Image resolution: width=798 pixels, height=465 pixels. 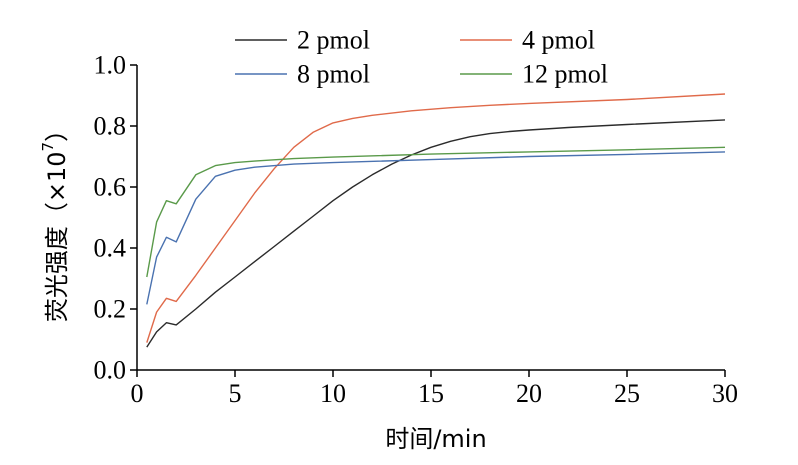 What do you see at coordinates (725, 393) in the screenshot?
I see `x-tick-label: 30` at bounding box center [725, 393].